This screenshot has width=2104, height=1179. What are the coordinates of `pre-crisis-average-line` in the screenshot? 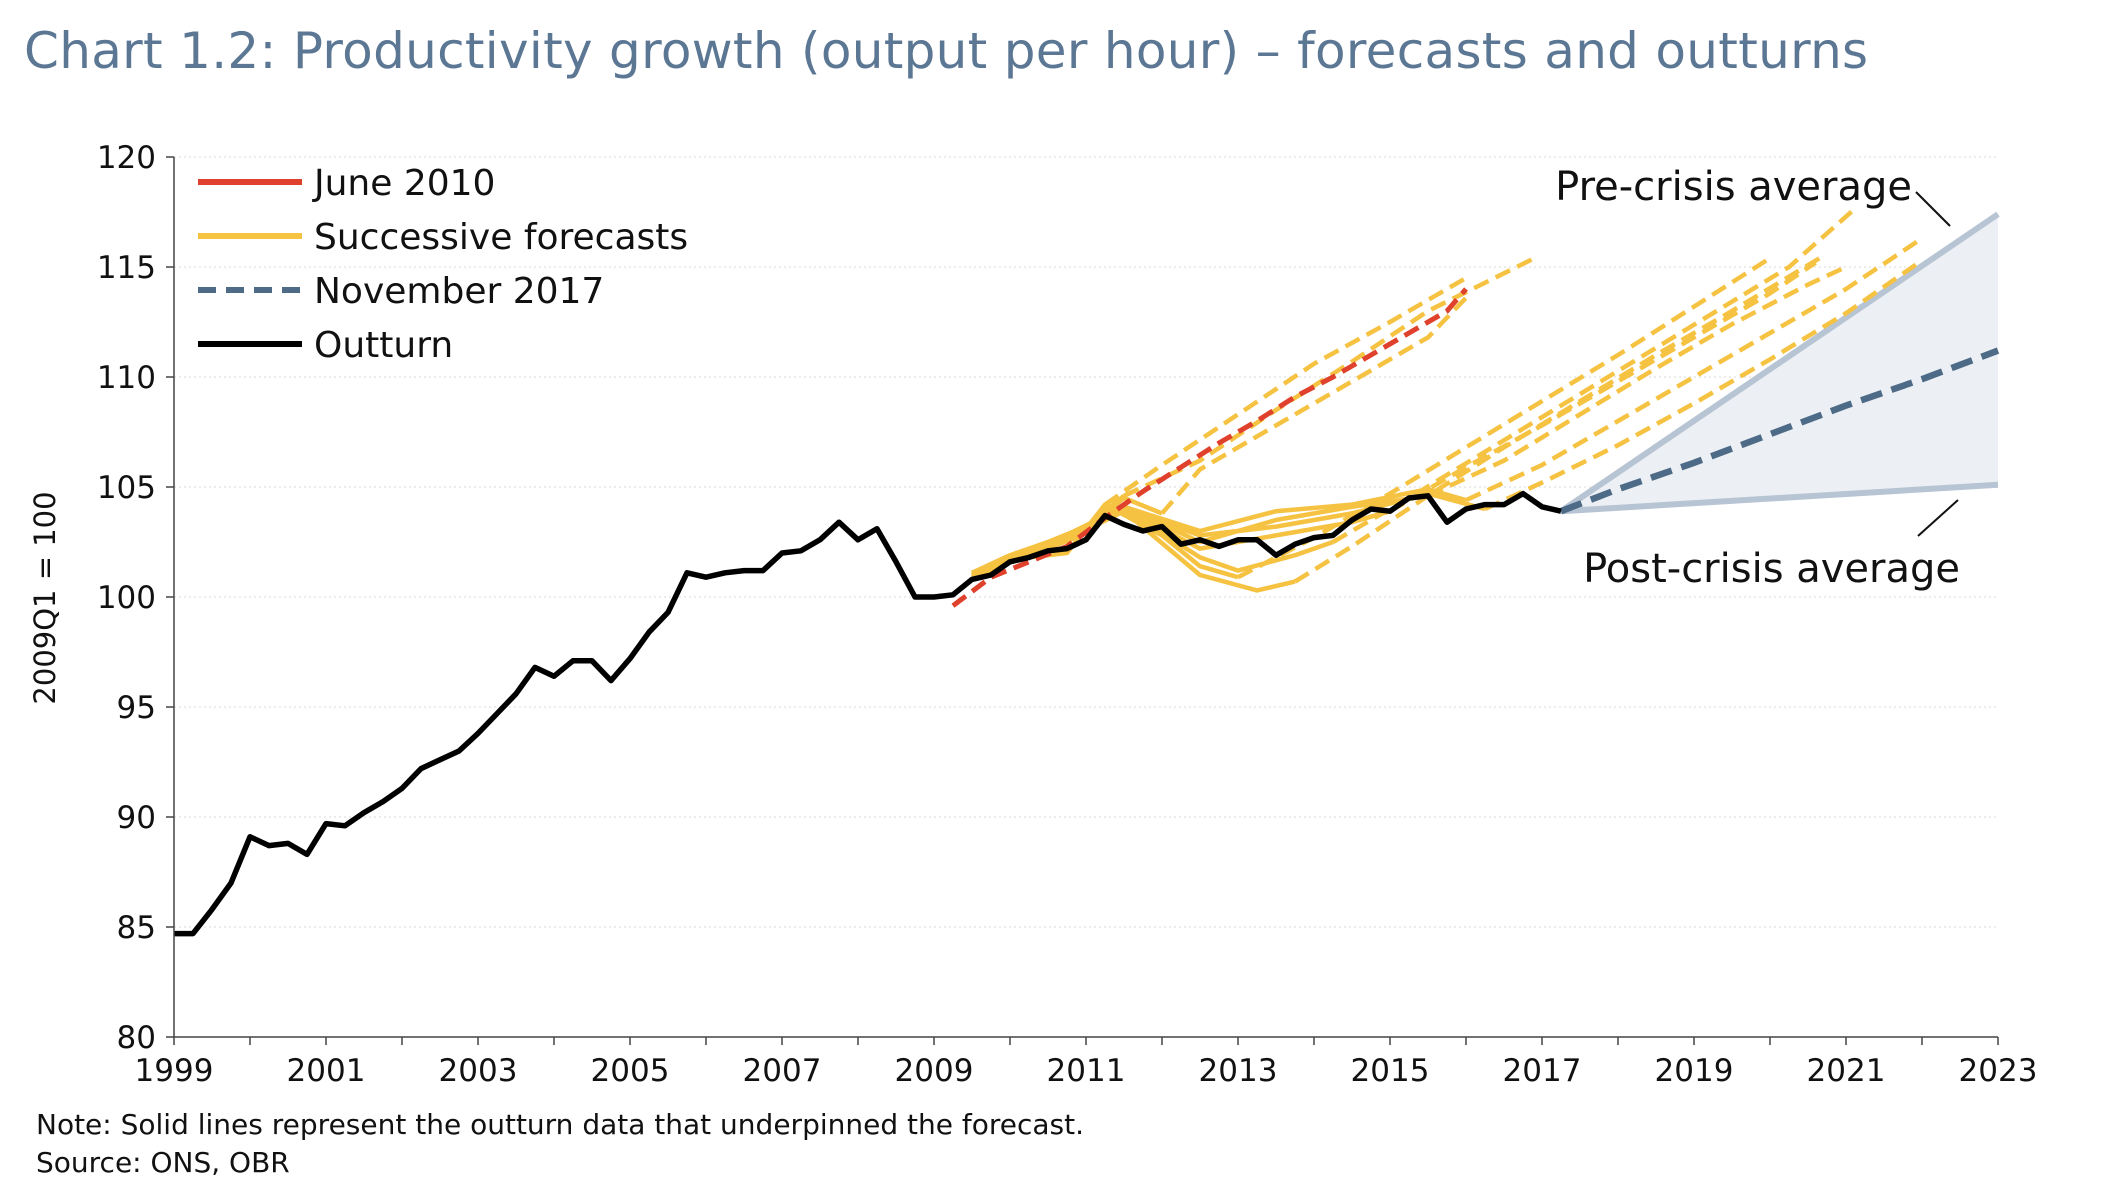 It's located at (1779, 362).